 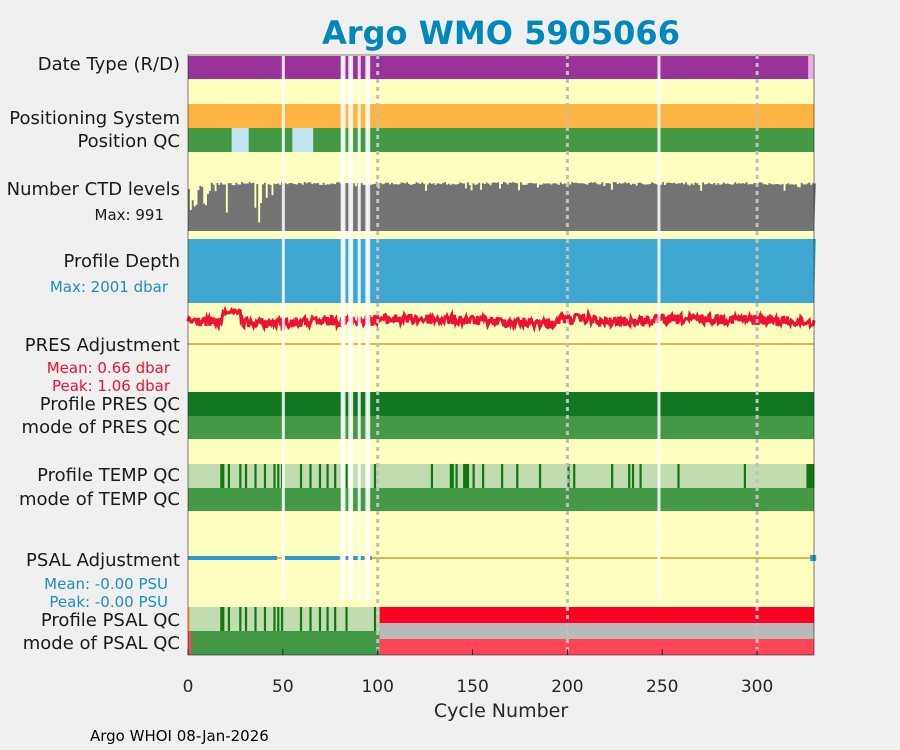 What do you see at coordinates (110, 404) in the screenshot?
I see `label-pres-qc: Profile PRES QC` at bounding box center [110, 404].